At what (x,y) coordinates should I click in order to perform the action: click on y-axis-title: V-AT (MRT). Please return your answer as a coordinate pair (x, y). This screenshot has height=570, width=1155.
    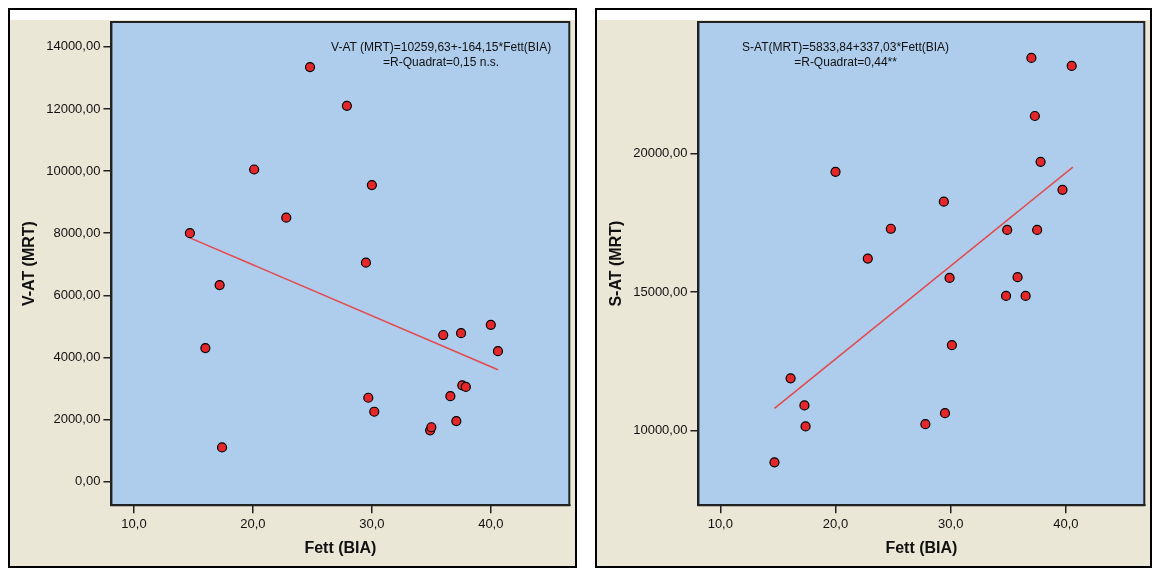
    Looking at the image, I should click on (29, 264).